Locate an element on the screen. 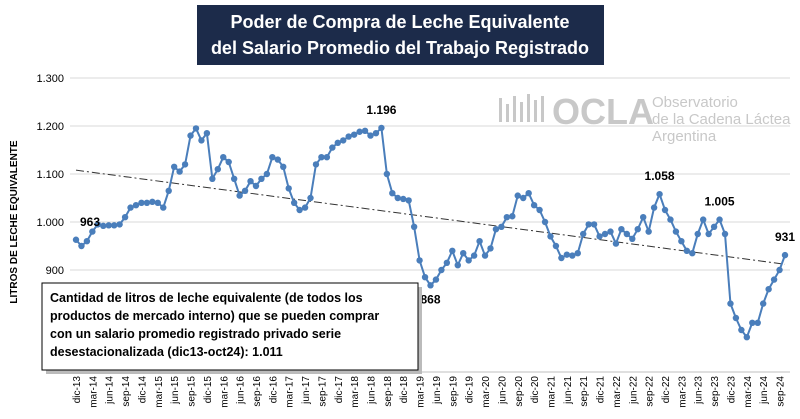 The width and height of the screenshot is (800, 419). data-label: 931 is located at coordinates (785, 237).